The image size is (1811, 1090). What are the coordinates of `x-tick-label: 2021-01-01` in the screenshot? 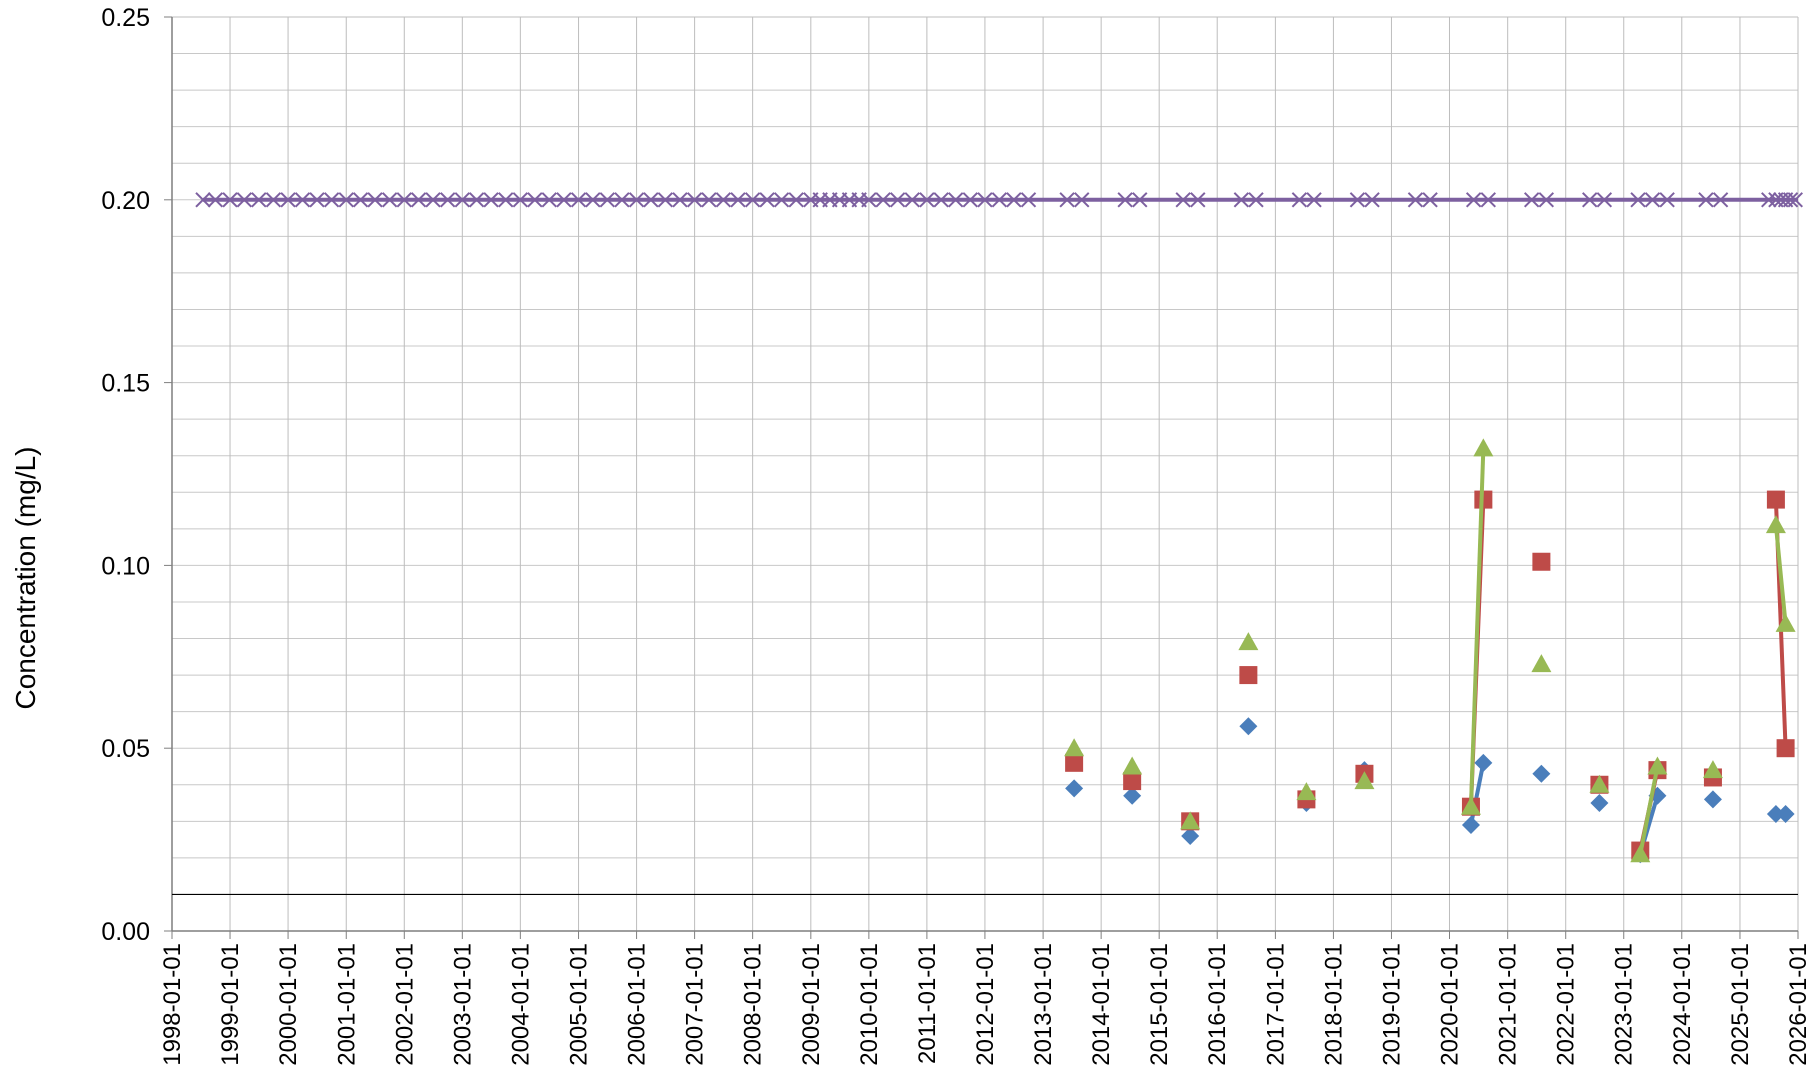 It's located at (1508, 1004).